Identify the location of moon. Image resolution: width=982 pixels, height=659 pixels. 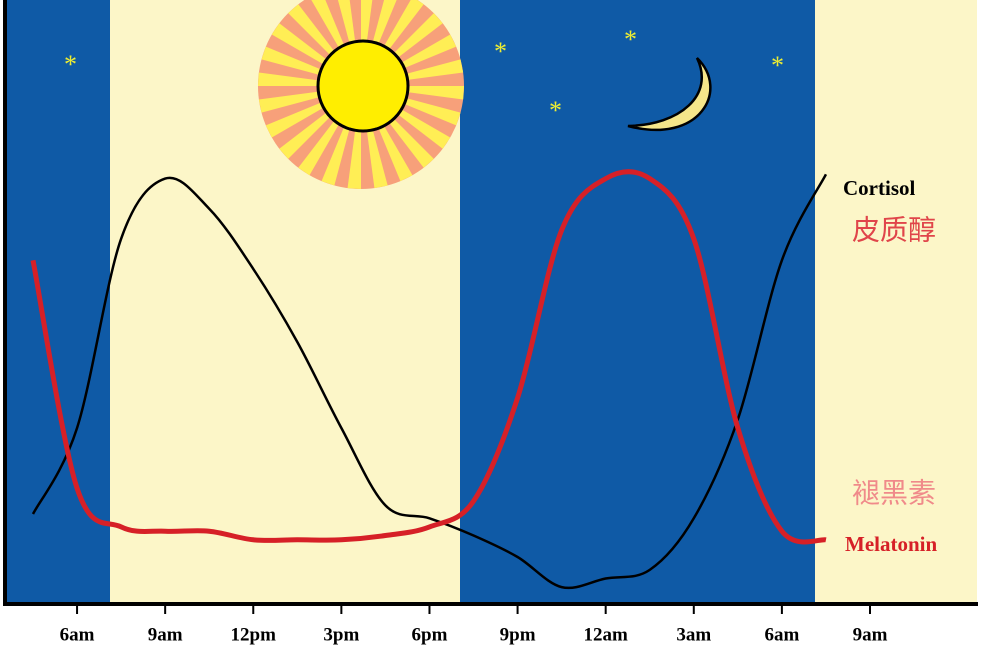
(669, 94).